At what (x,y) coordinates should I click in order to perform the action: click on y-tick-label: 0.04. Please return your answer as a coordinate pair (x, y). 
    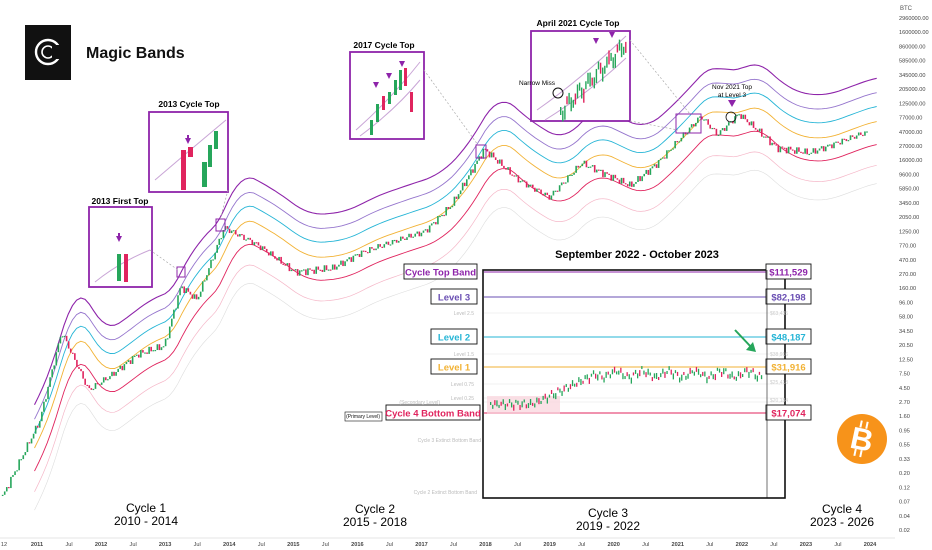
    Looking at the image, I should click on (904, 517).